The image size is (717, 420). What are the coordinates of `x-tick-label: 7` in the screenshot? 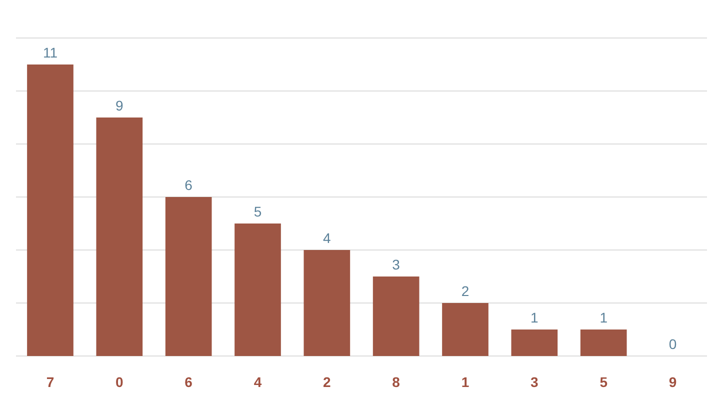 It's located at (50, 382).